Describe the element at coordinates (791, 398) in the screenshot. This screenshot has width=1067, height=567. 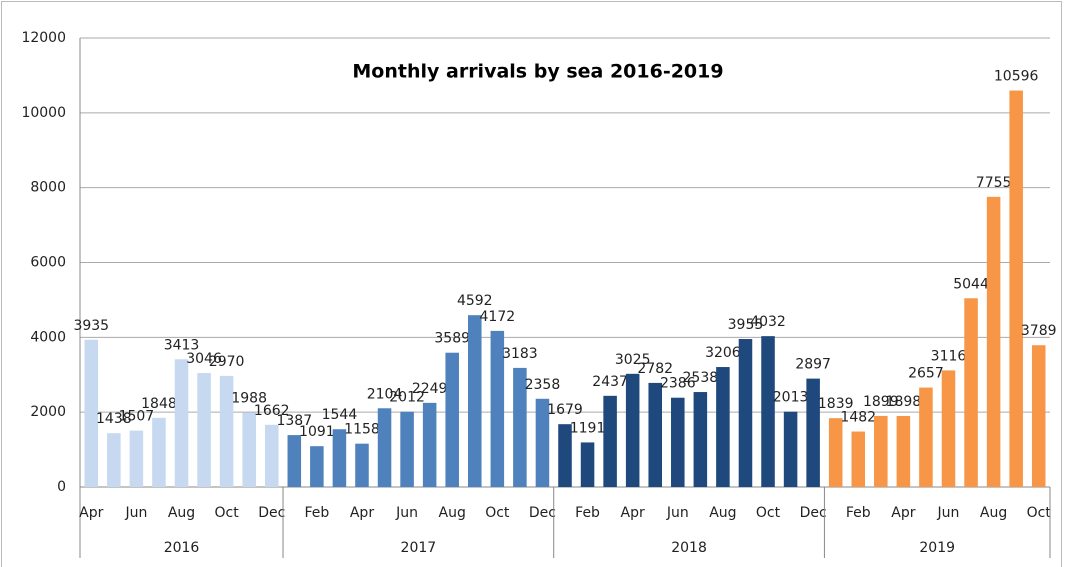
I see `data-label: 2013` at that location.